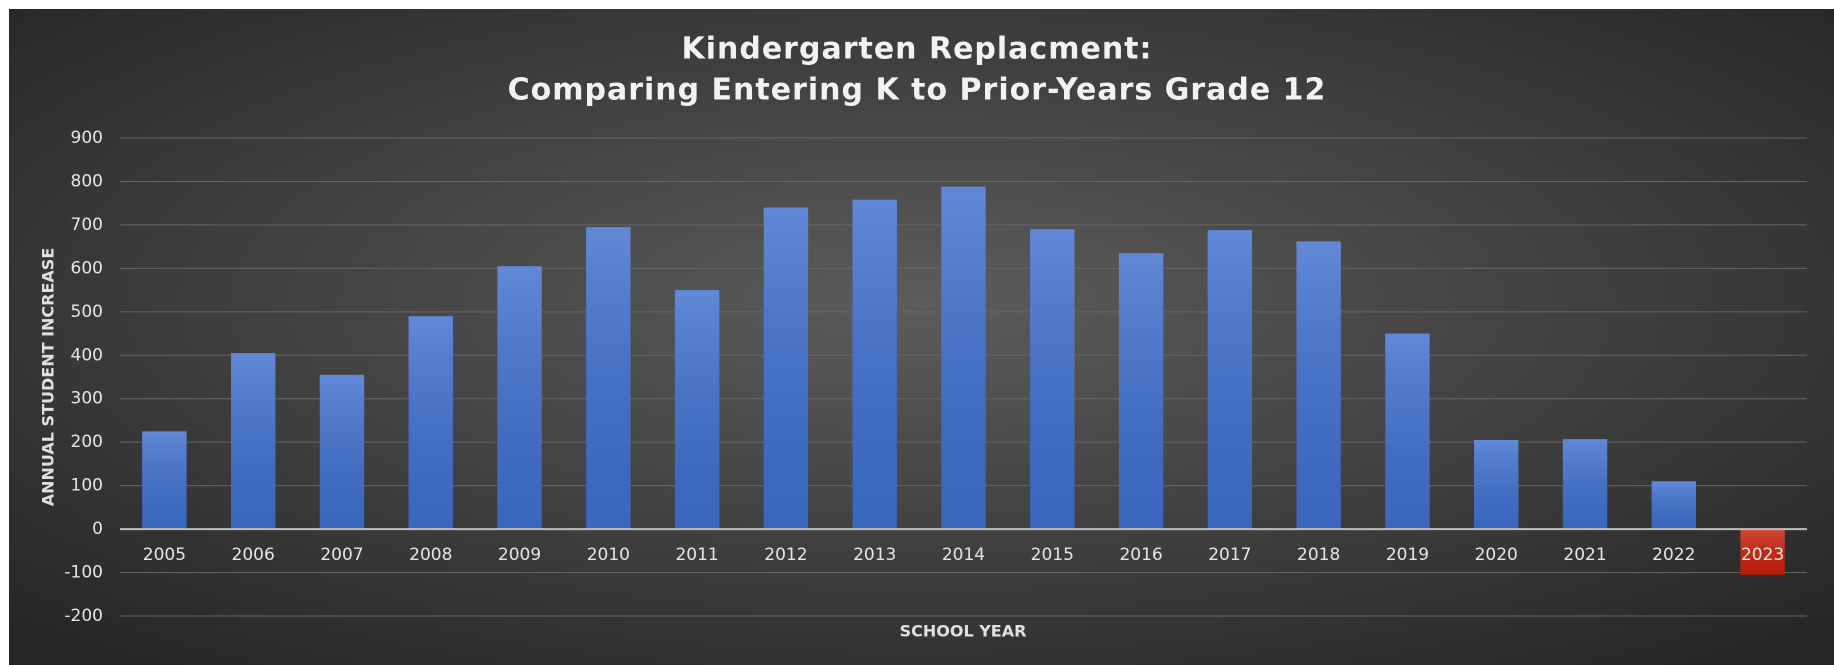 This screenshot has height=665, width=1834. What do you see at coordinates (1496, 555) in the screenshot?
I see `x-tick-label: 2020` at bounding box center [1496, 555].